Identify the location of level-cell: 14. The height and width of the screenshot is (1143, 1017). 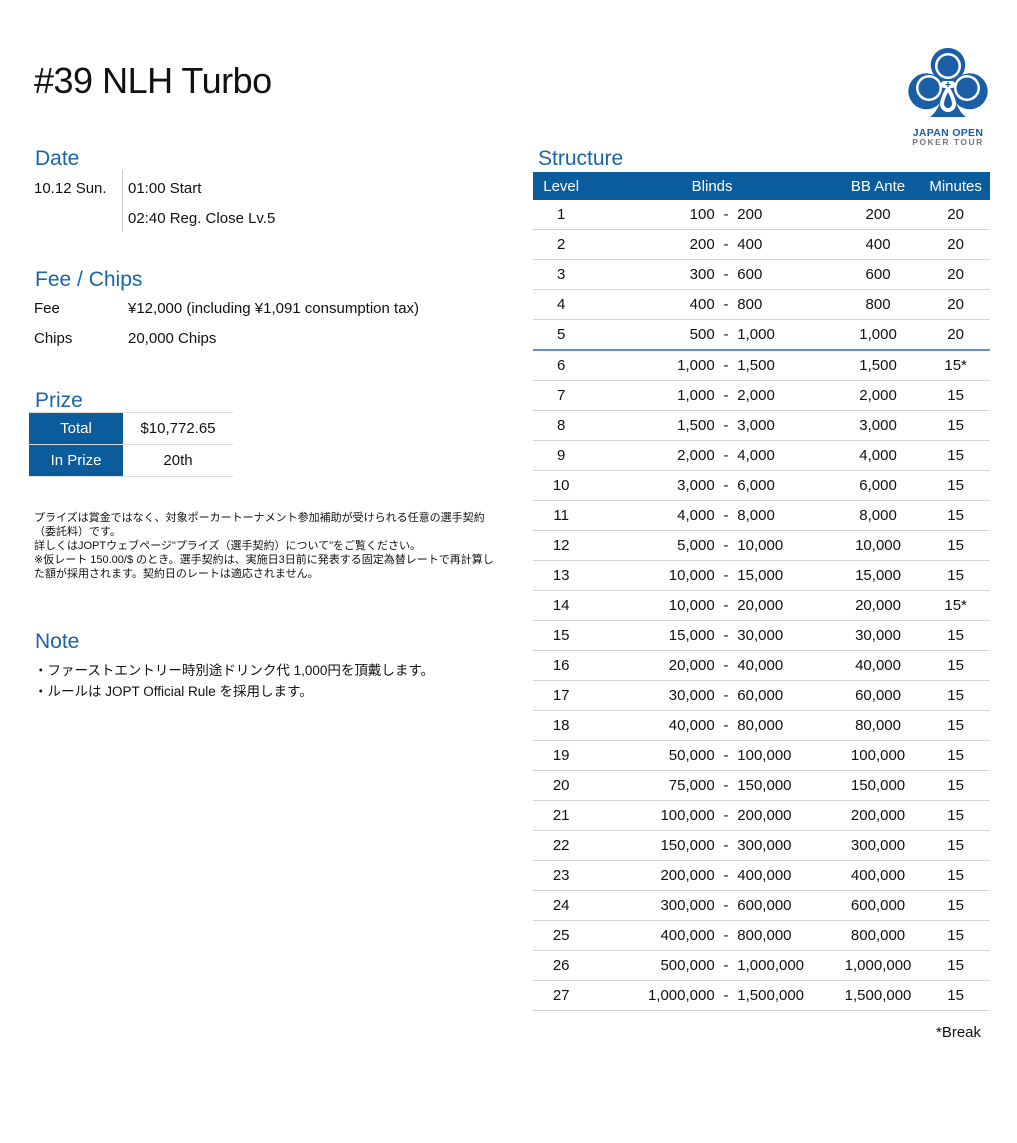
(561, 605).